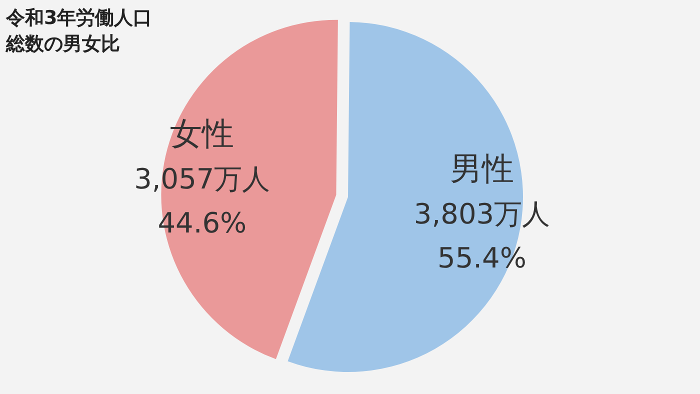  I want to click on data-label: 3,803万人, so click(482, 213).